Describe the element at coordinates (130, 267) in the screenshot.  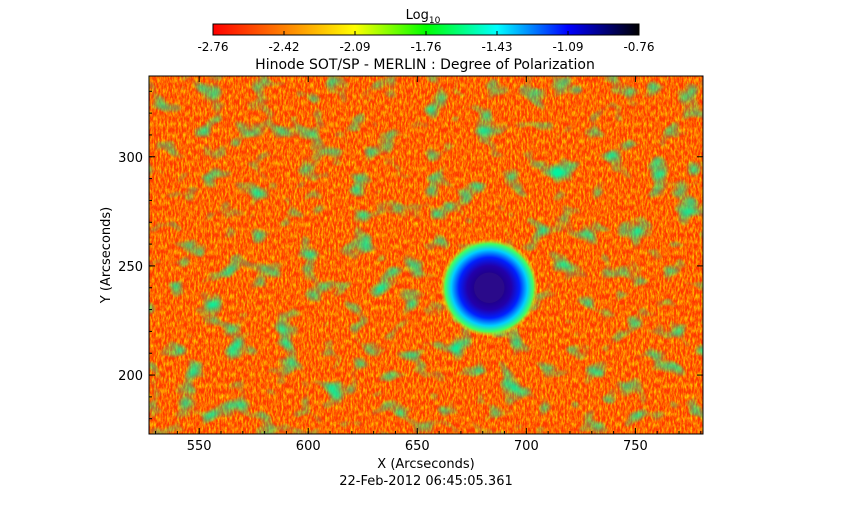
I see `y-tick-label: 250` at that location.